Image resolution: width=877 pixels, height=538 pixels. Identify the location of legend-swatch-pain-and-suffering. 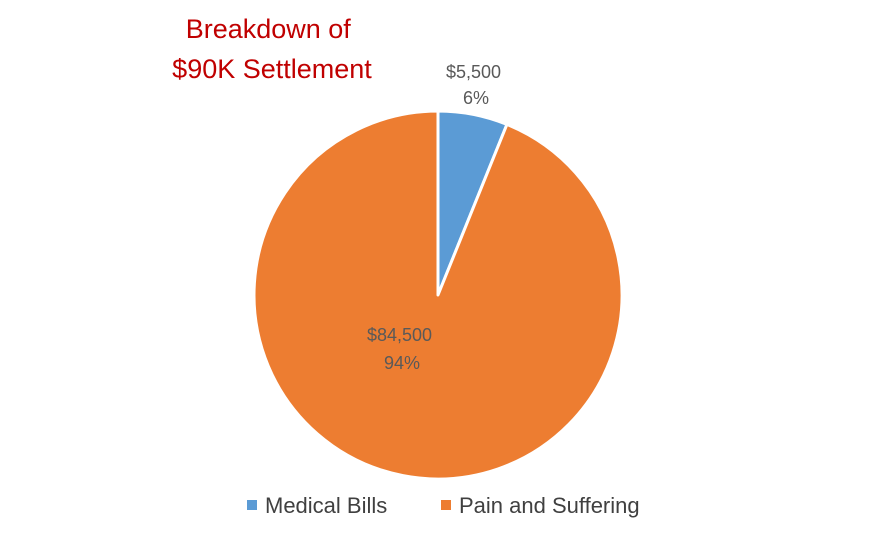
(446, 505).